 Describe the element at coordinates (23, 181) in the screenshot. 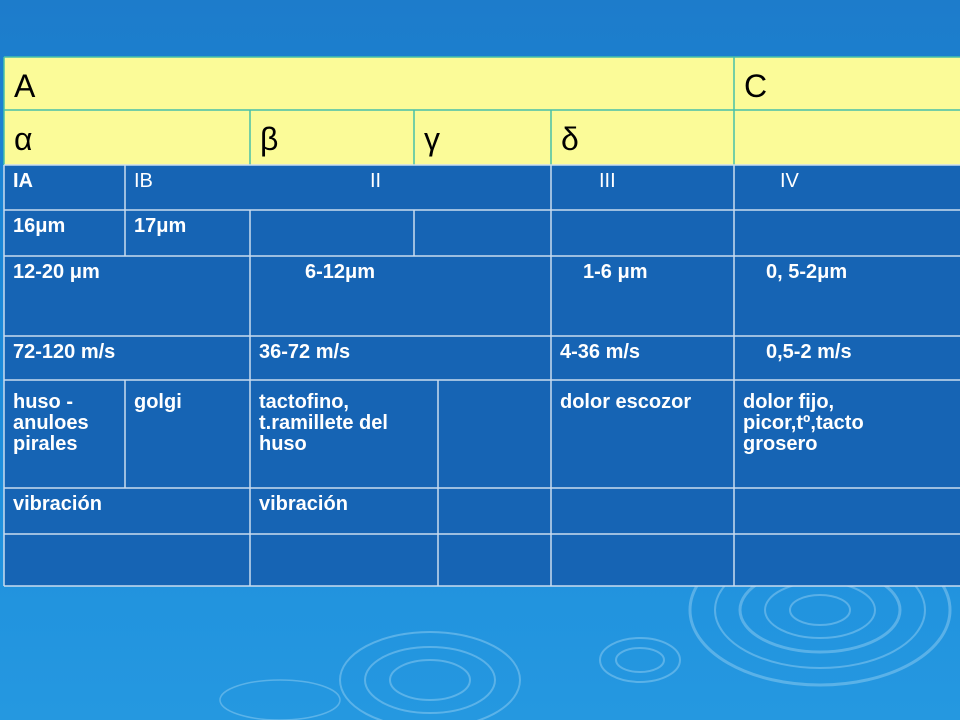

I see `class-ia: IA` at that location.